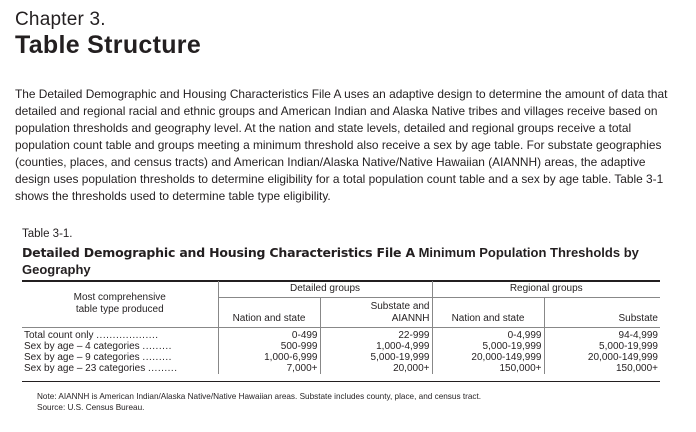  What do you see at coordinates (268, 346) in the screenshot?
I see `cell-detailed-nation: 500-999` at bounding box center [268, 346].